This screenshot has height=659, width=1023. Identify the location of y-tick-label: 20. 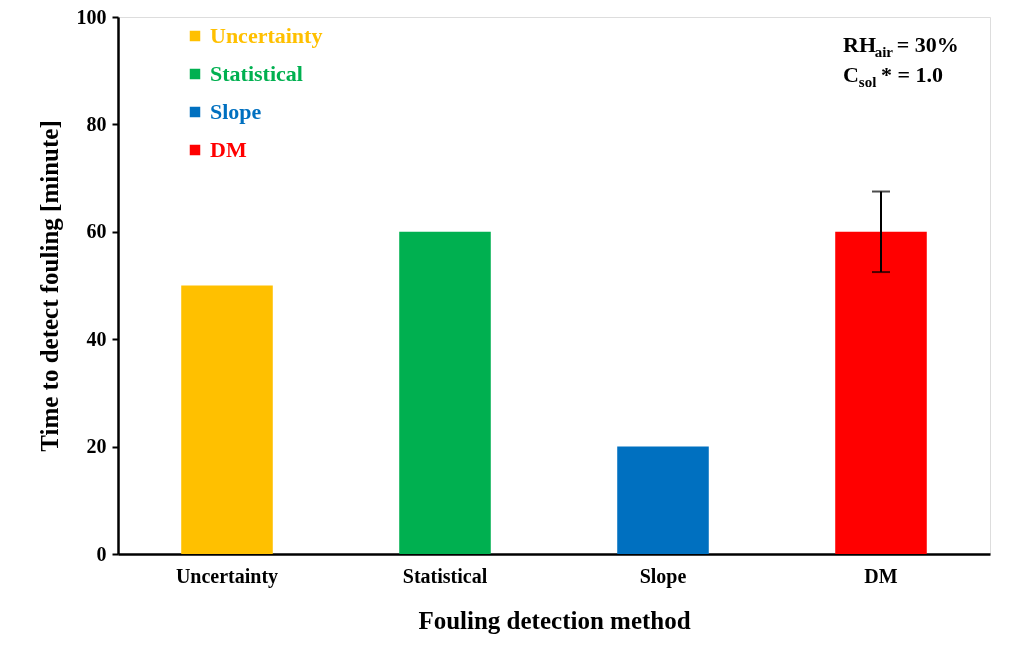
(96, 446).